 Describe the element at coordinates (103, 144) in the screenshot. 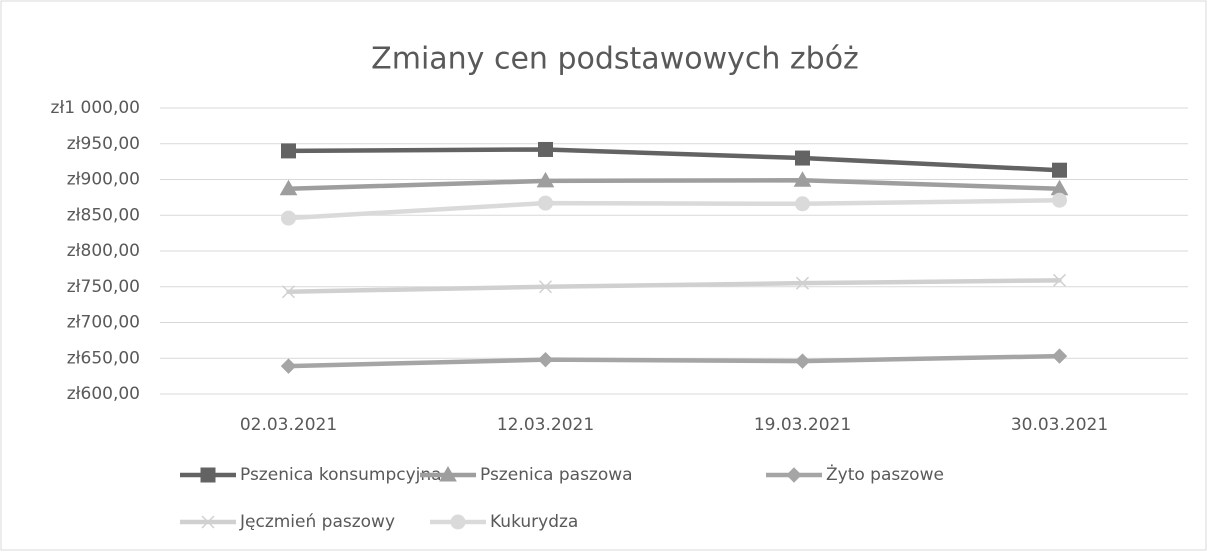

I see `y-tick-label: zł950,00` at that location.